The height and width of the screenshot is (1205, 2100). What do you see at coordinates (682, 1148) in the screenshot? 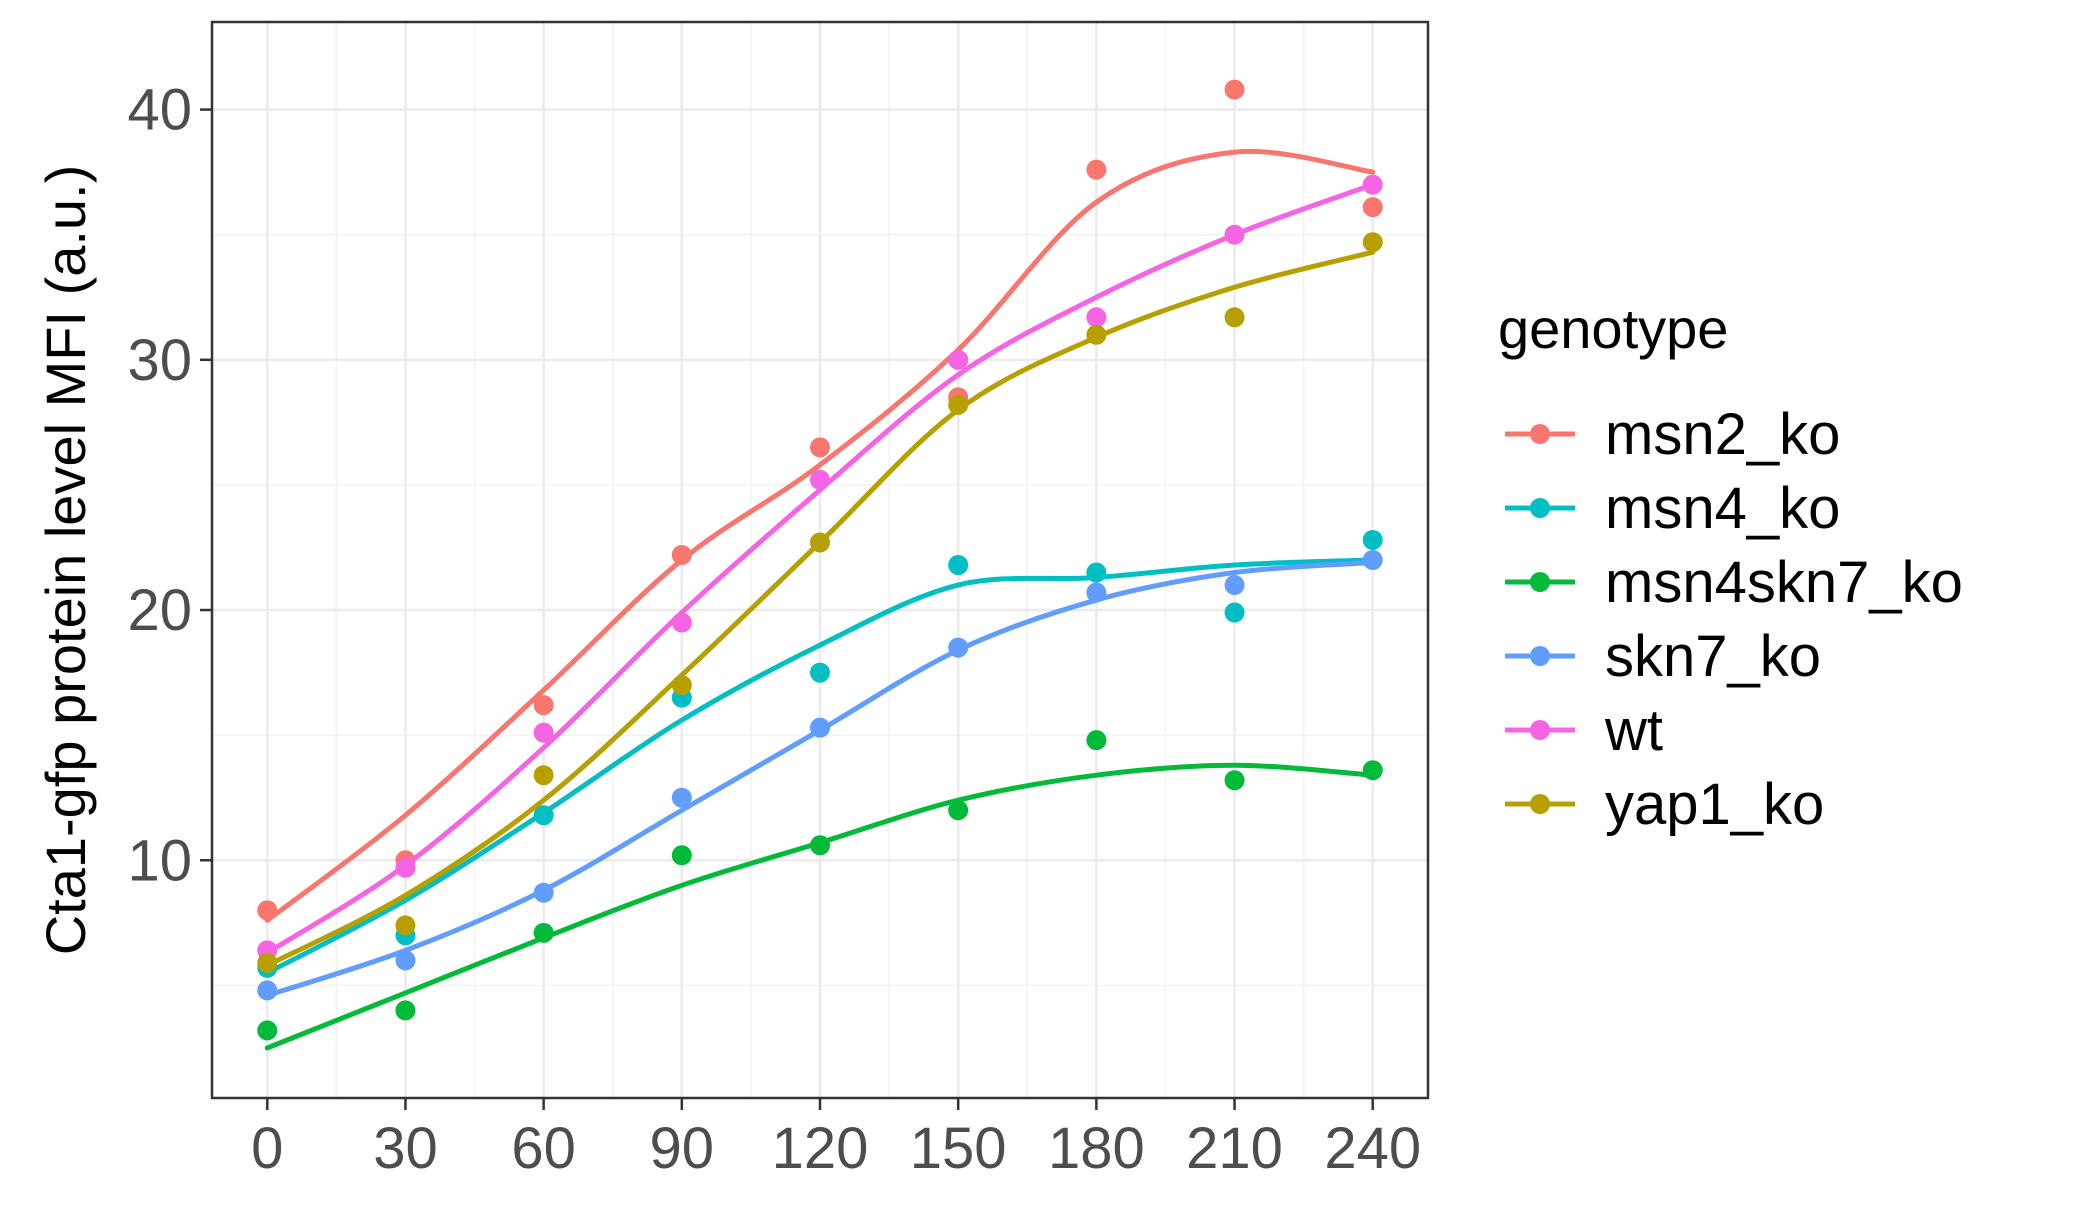
I see `x-tick-label: 90` at bounding box center [682, 1148].